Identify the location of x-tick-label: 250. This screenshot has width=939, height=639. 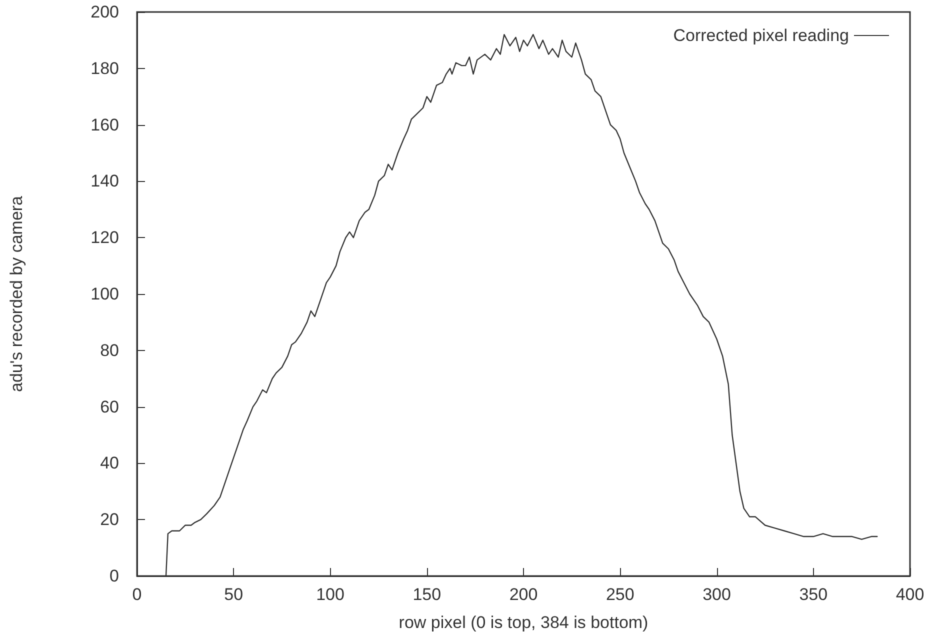
(620, 594).